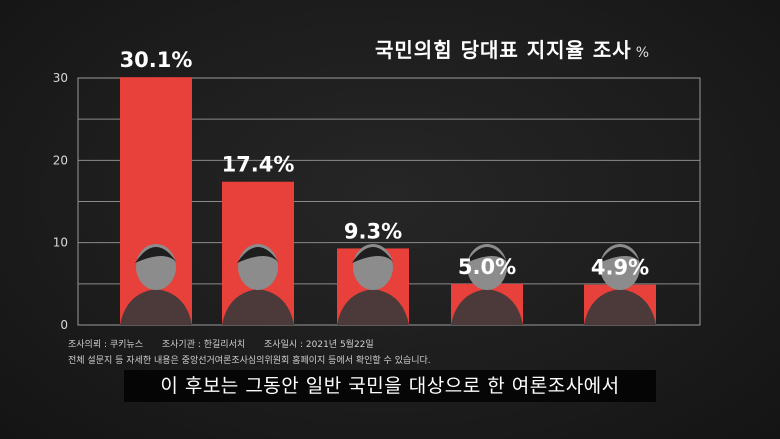 This screenshot has width=780, height=439. I want to click on unit-label: %, so click(643, 53).